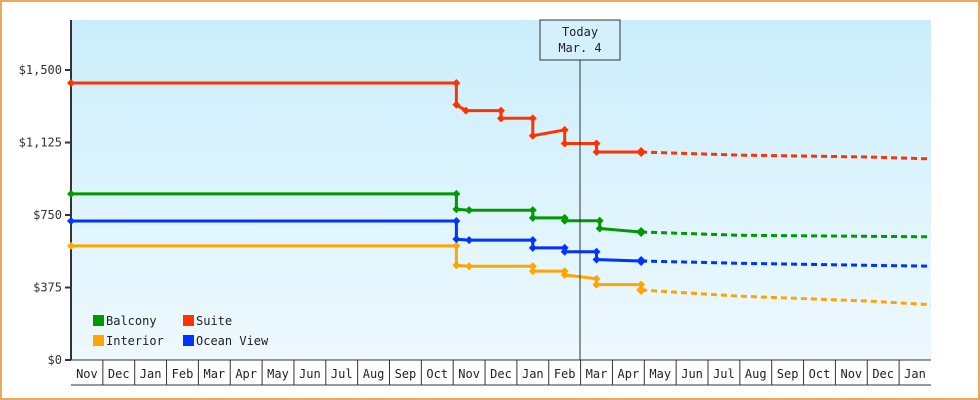 Image resolution: width=980 pixels, height=400 pixels. What do you see at coordinates (40, 70) in the screenshot?
I see `y-tick-label: $1,500` at bounding box center [40, 70].